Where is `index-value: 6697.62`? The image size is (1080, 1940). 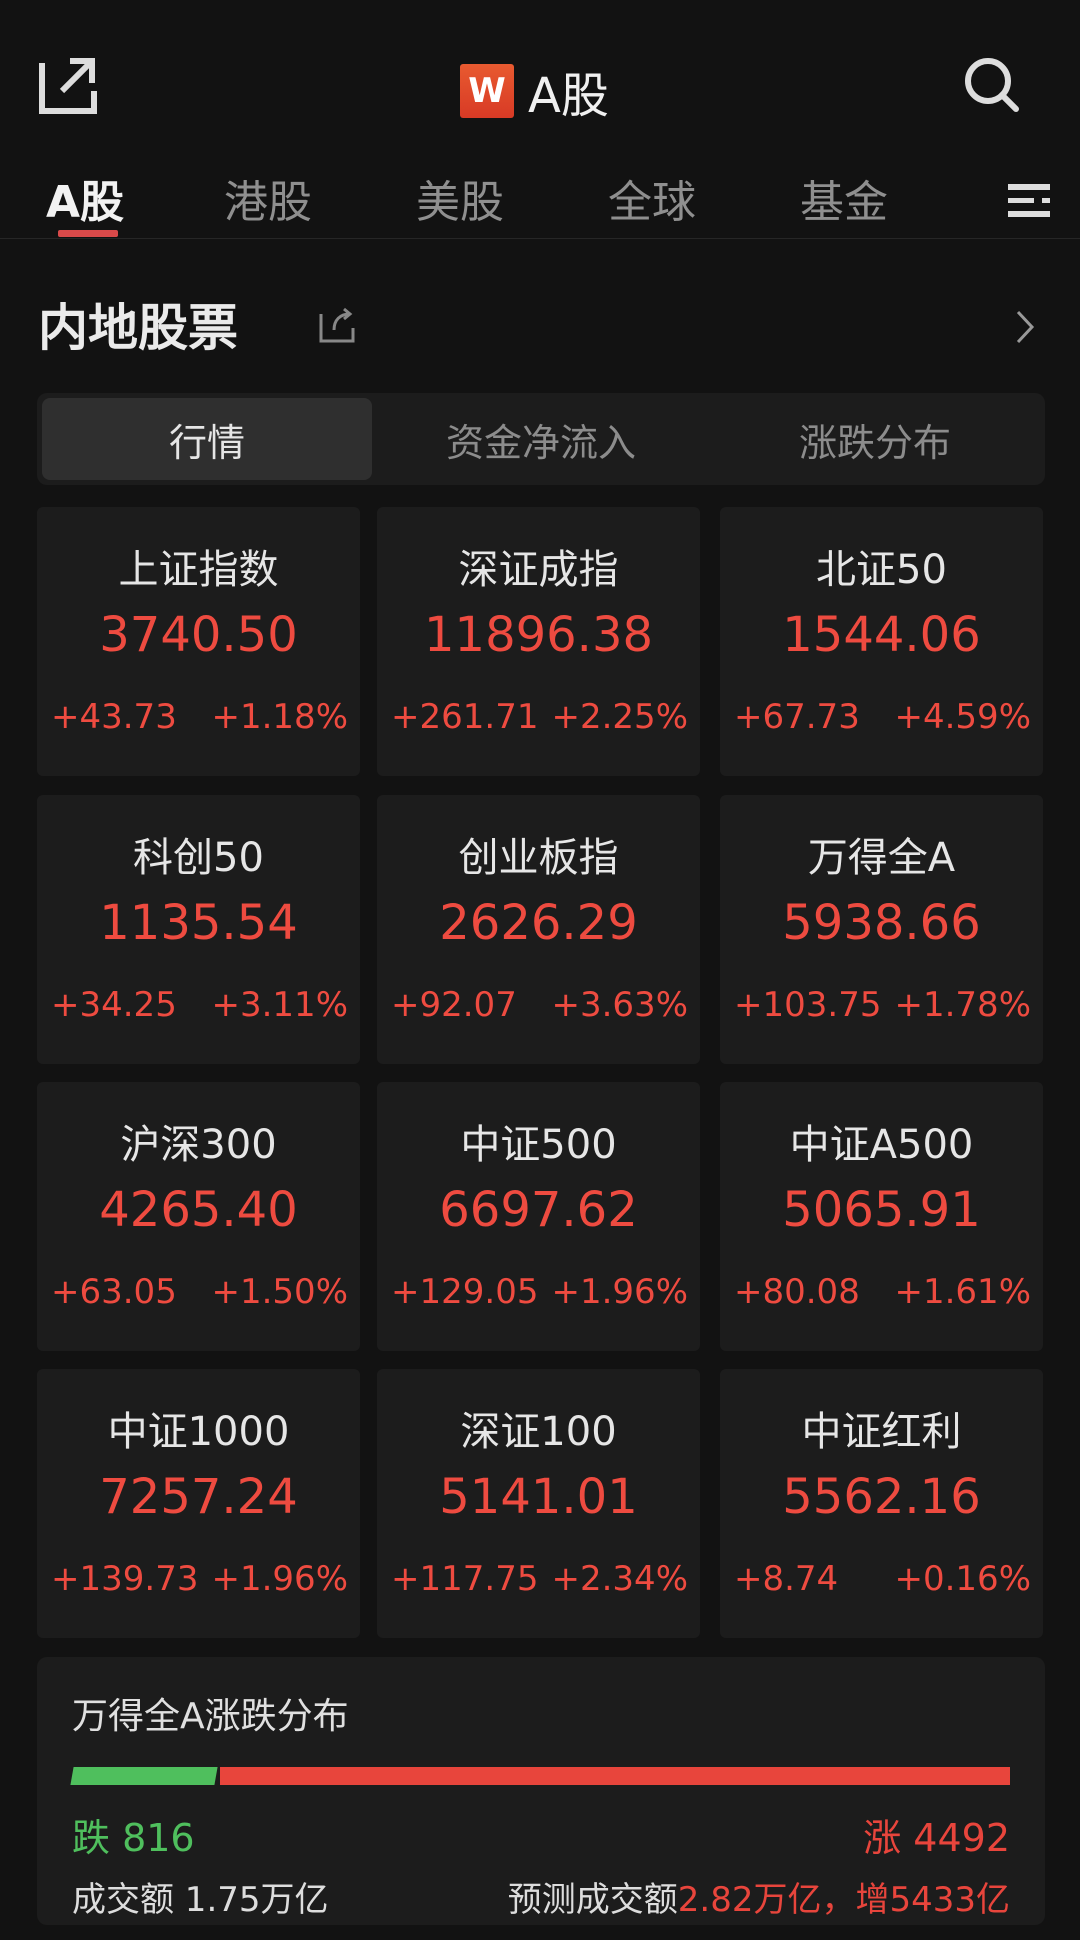
index-value: 6697.62 is located at coordinates (538, 1210).